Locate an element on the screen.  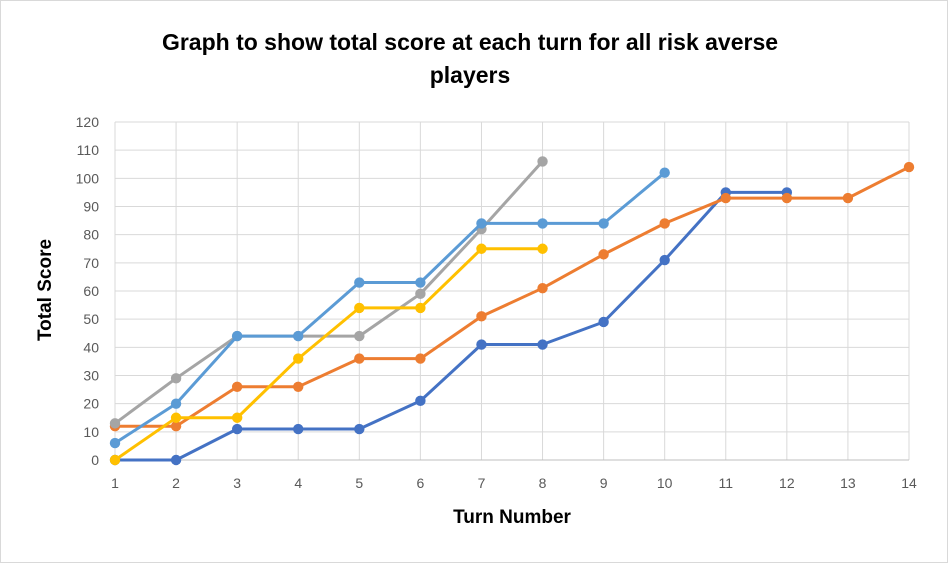
x-tick-label: 10 is located at coordinates (665, 483).